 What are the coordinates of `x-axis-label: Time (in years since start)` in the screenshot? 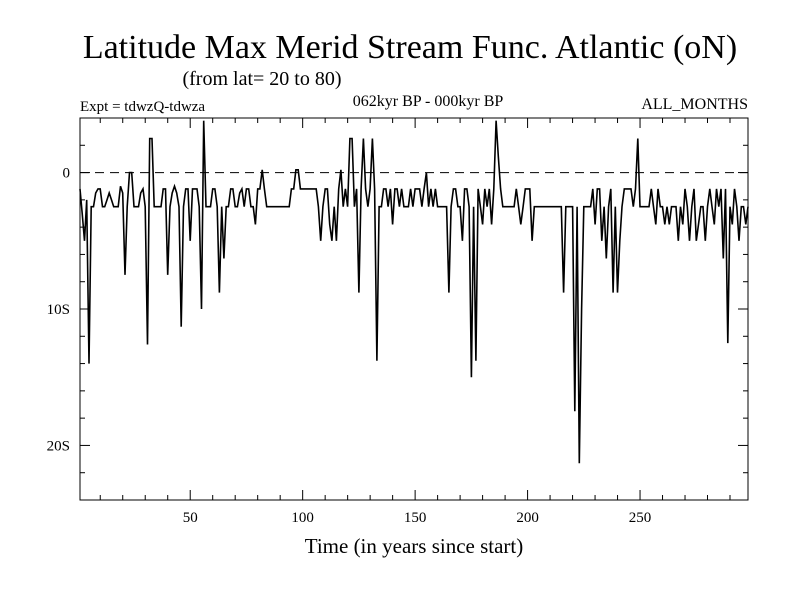 It's located at (414, 546).